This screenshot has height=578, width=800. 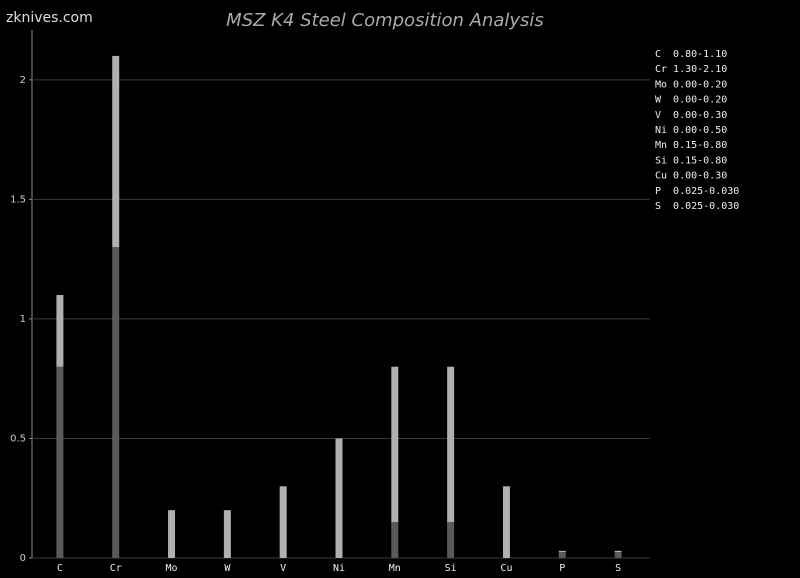 I want to click on legend-entry: Si 0.15-0.80, so click(x=691, y=160).